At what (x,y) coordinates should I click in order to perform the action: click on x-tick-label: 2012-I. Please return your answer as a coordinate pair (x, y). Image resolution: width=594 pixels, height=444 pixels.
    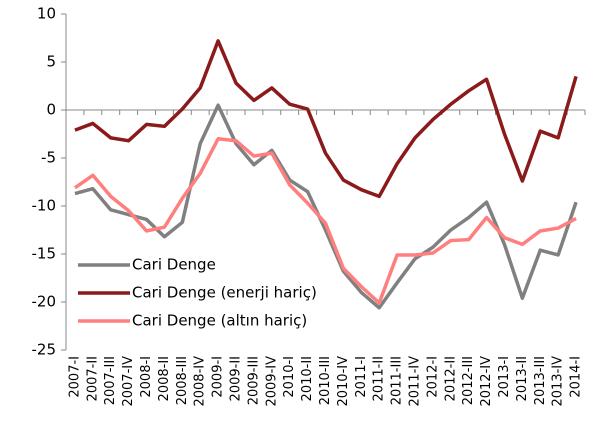
    Looking at the image, I should click on (432, 377).